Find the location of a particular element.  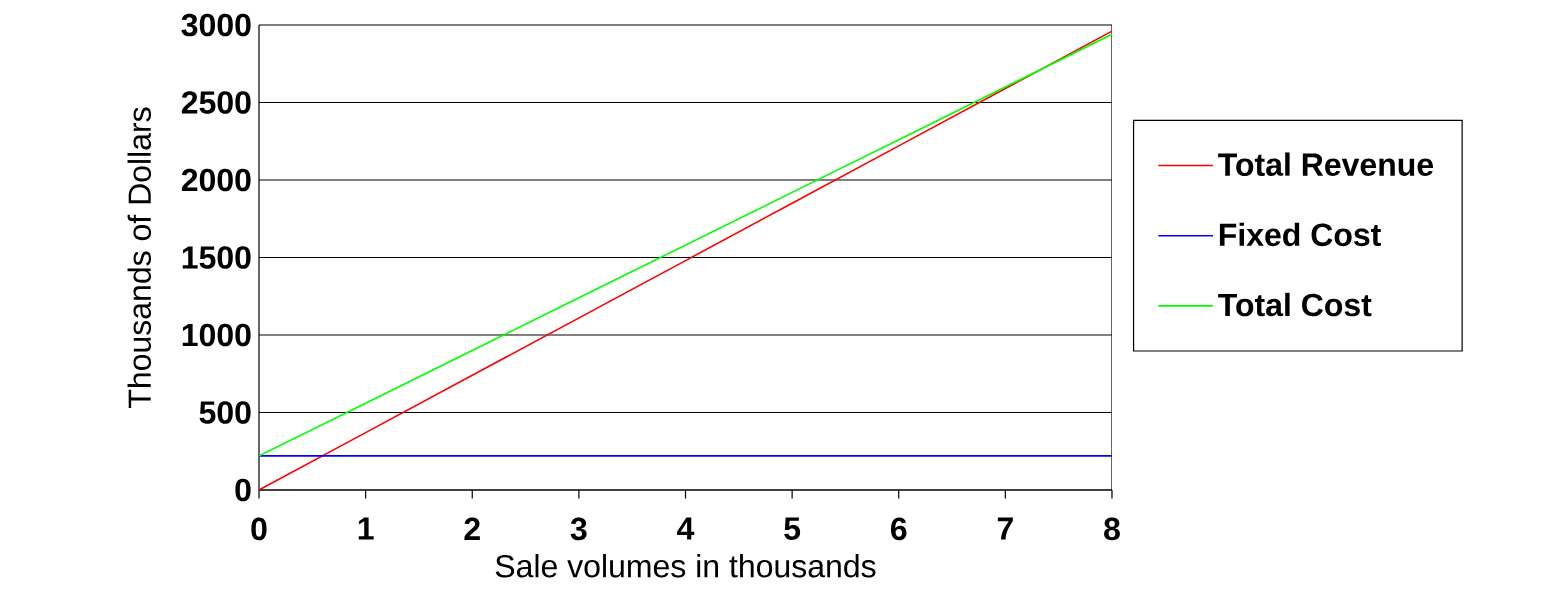

x-tick-label: 3 is located at coordinates (578, 529).